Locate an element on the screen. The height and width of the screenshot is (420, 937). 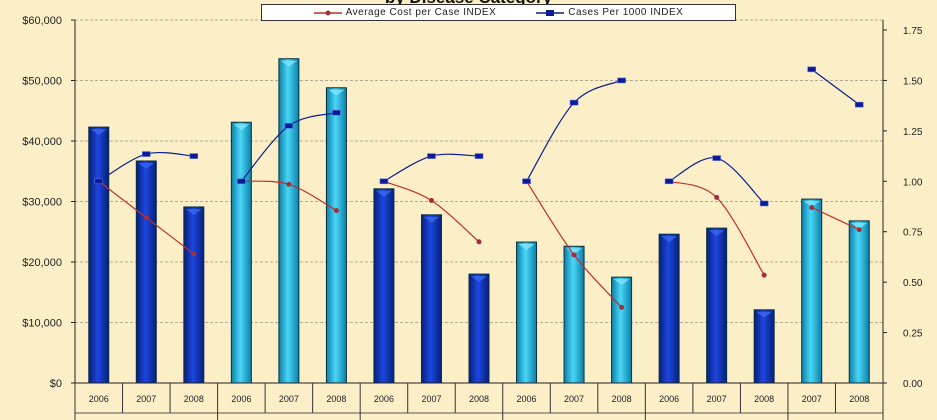
right-tick-label: 1.25 is located at coordinates (913, 132).